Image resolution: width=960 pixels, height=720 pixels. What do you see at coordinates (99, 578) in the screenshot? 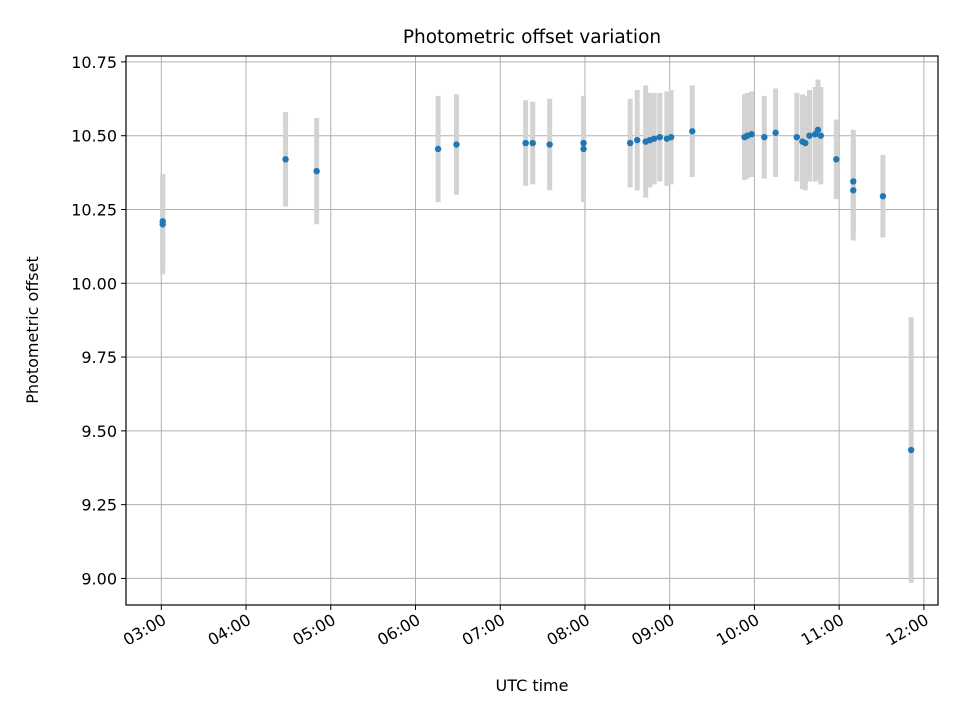
I see `y-tick-label: 9.00` at bounding box center [99, 578].